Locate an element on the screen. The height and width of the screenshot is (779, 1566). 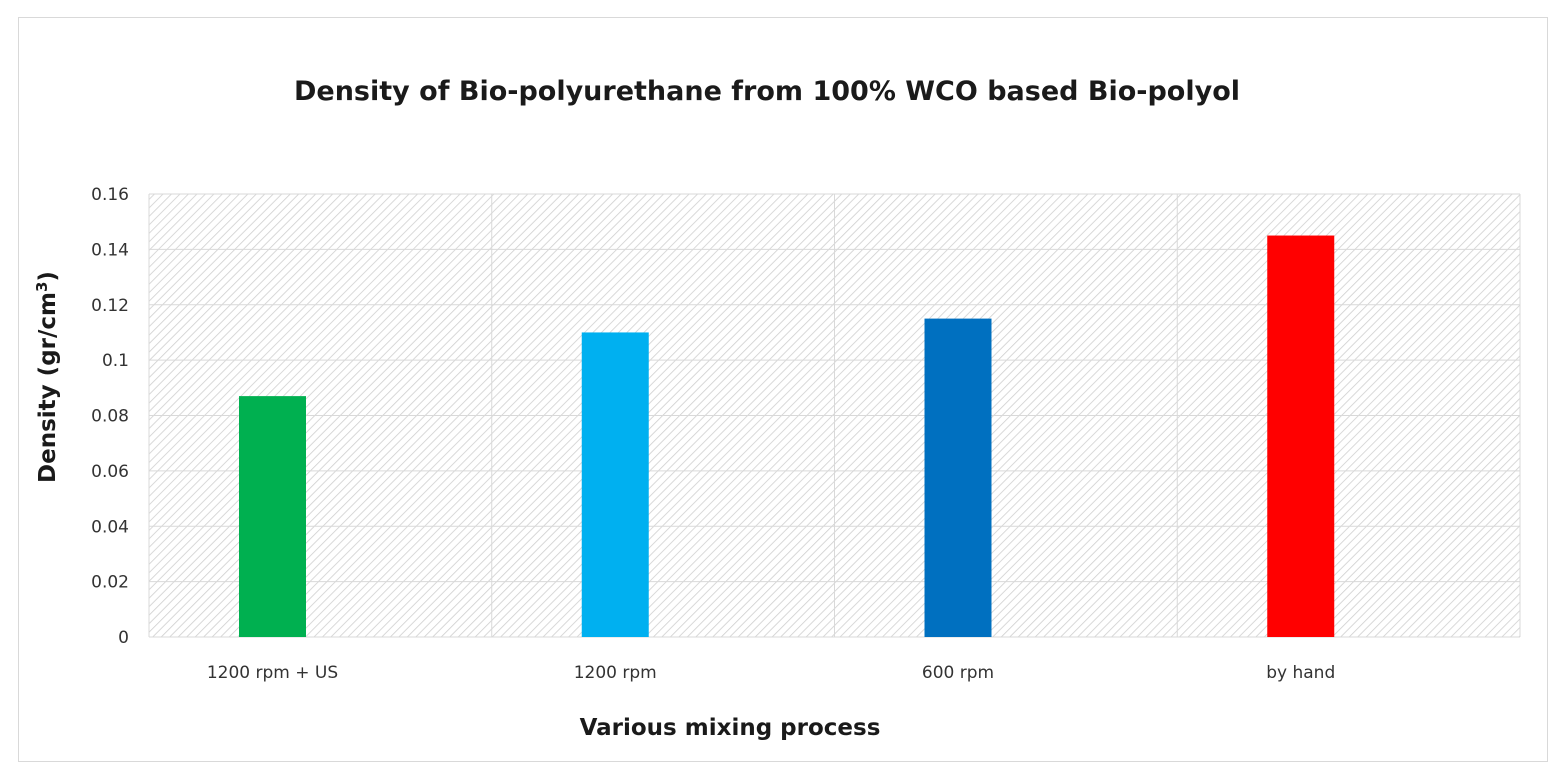
x-tick-label: by hand is located at coordinates (1300, 673).